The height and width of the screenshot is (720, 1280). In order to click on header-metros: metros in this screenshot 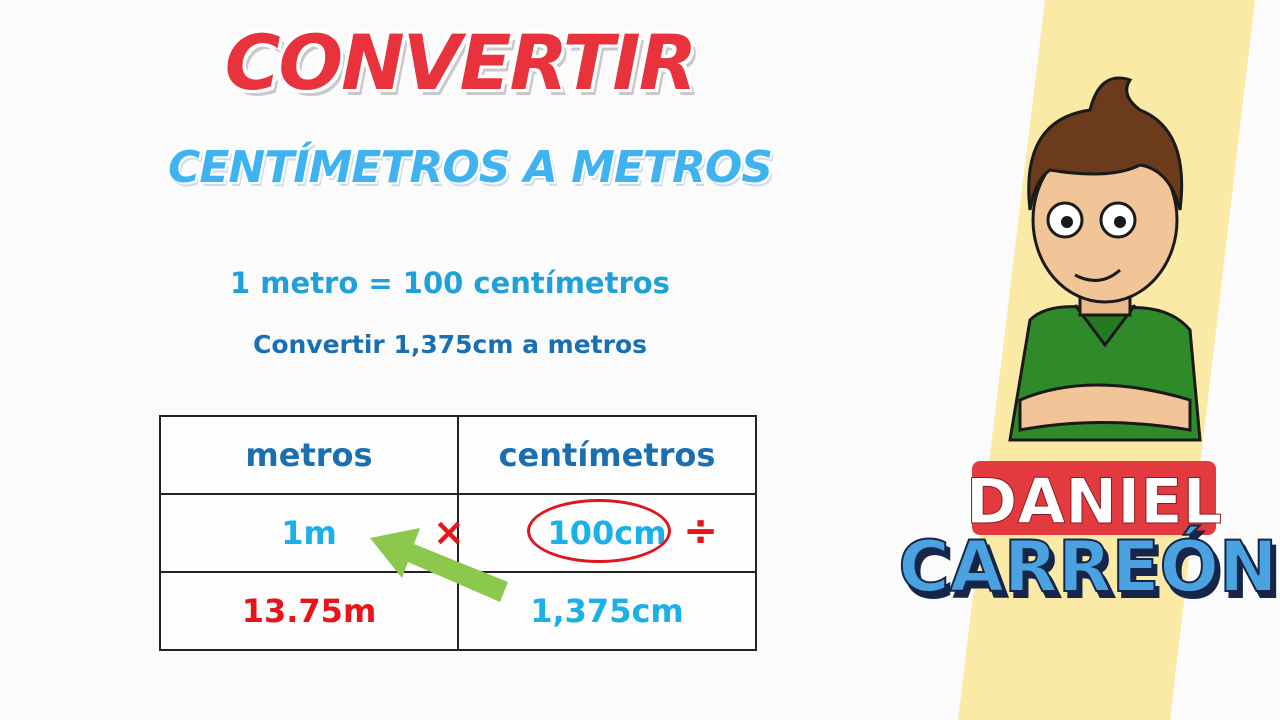, I will do `click(309, 455)`.